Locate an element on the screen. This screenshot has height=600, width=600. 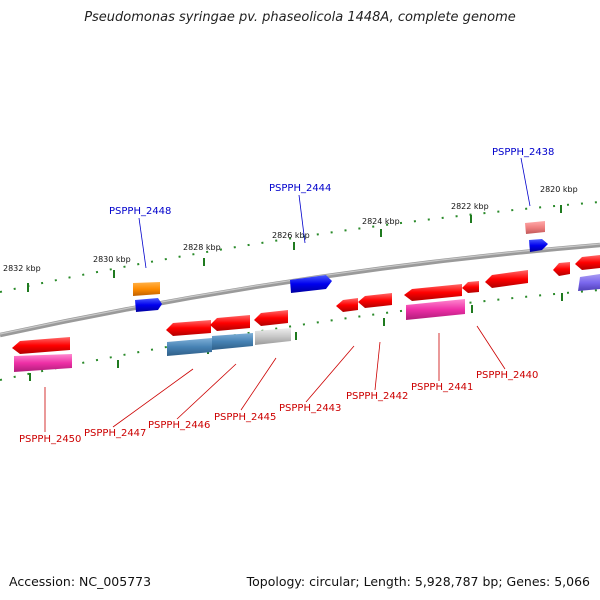
gene-label-reverse: PSPPH_2446 is located at coordinates (179, 425).